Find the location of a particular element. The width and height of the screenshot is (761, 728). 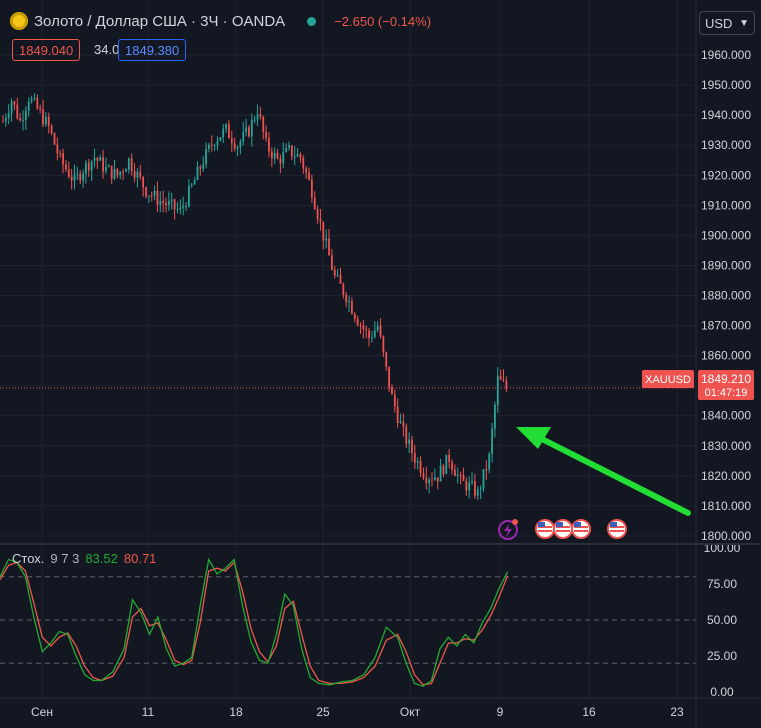

time-tick-label: 25 is located at coordinates (323, 712).